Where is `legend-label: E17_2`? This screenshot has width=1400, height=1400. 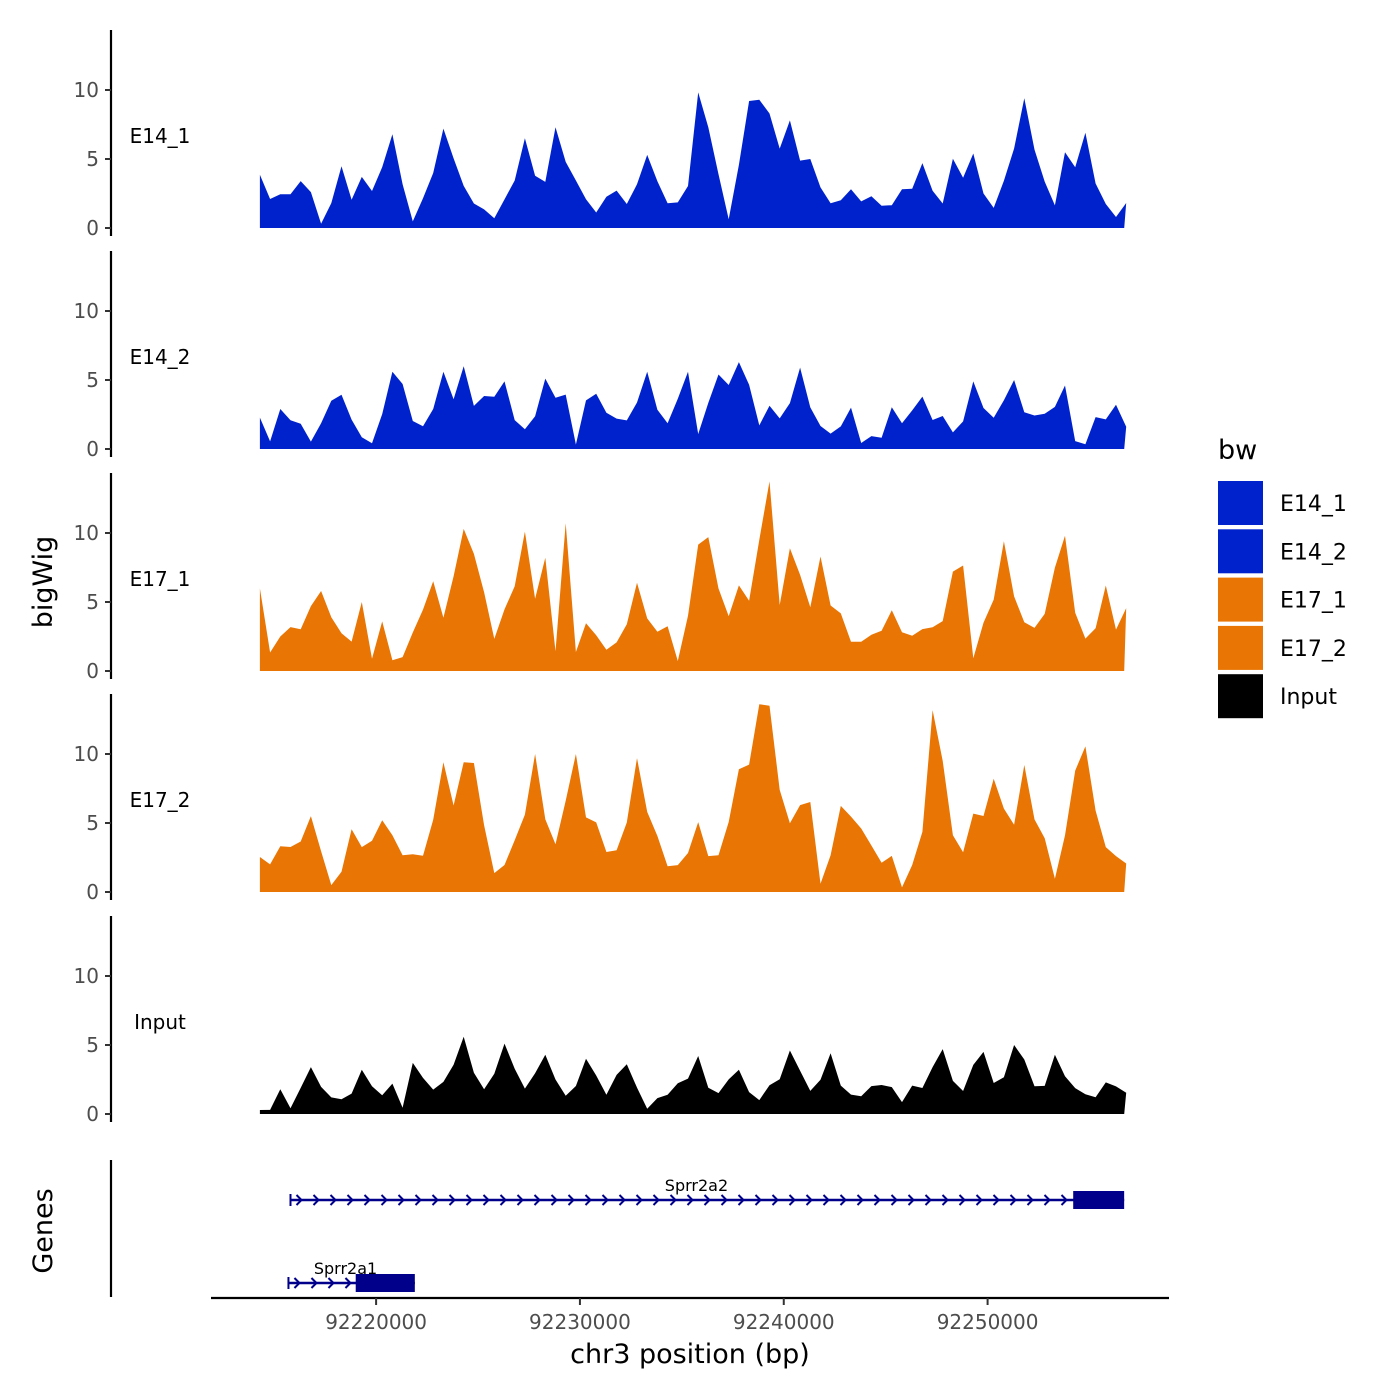 legend-label: E17_2 is located at coordinates (1313, 649).